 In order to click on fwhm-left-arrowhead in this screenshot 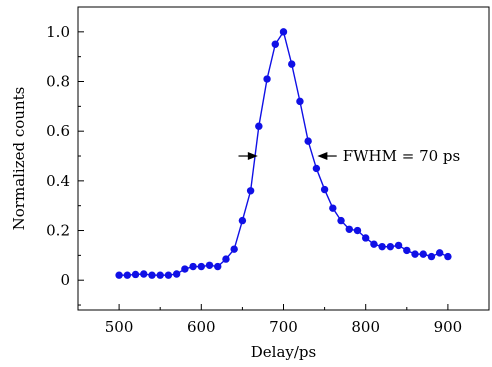, I will do `click(252, 156)`.